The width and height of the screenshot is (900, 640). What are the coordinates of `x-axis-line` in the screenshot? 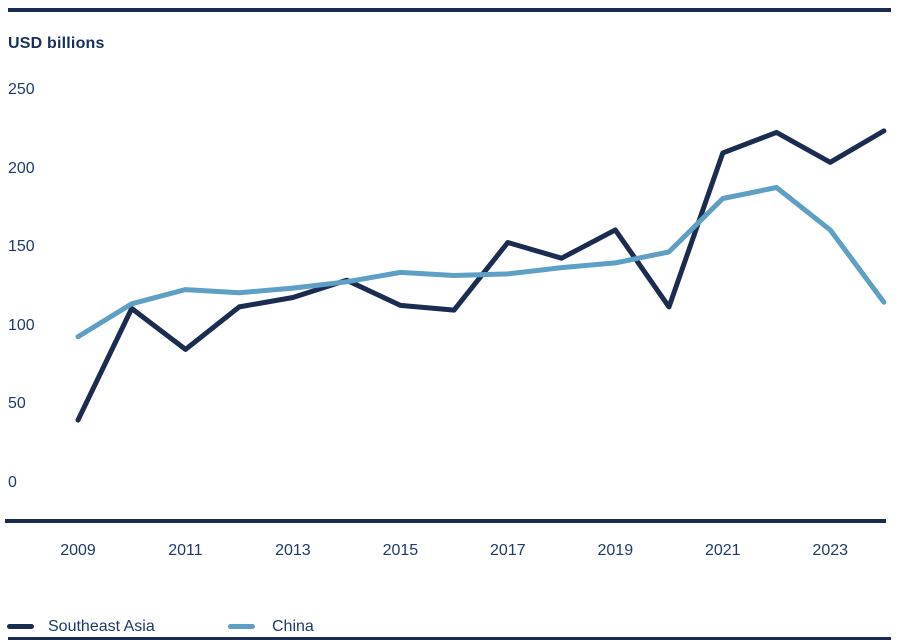 It's located at (445, 521).